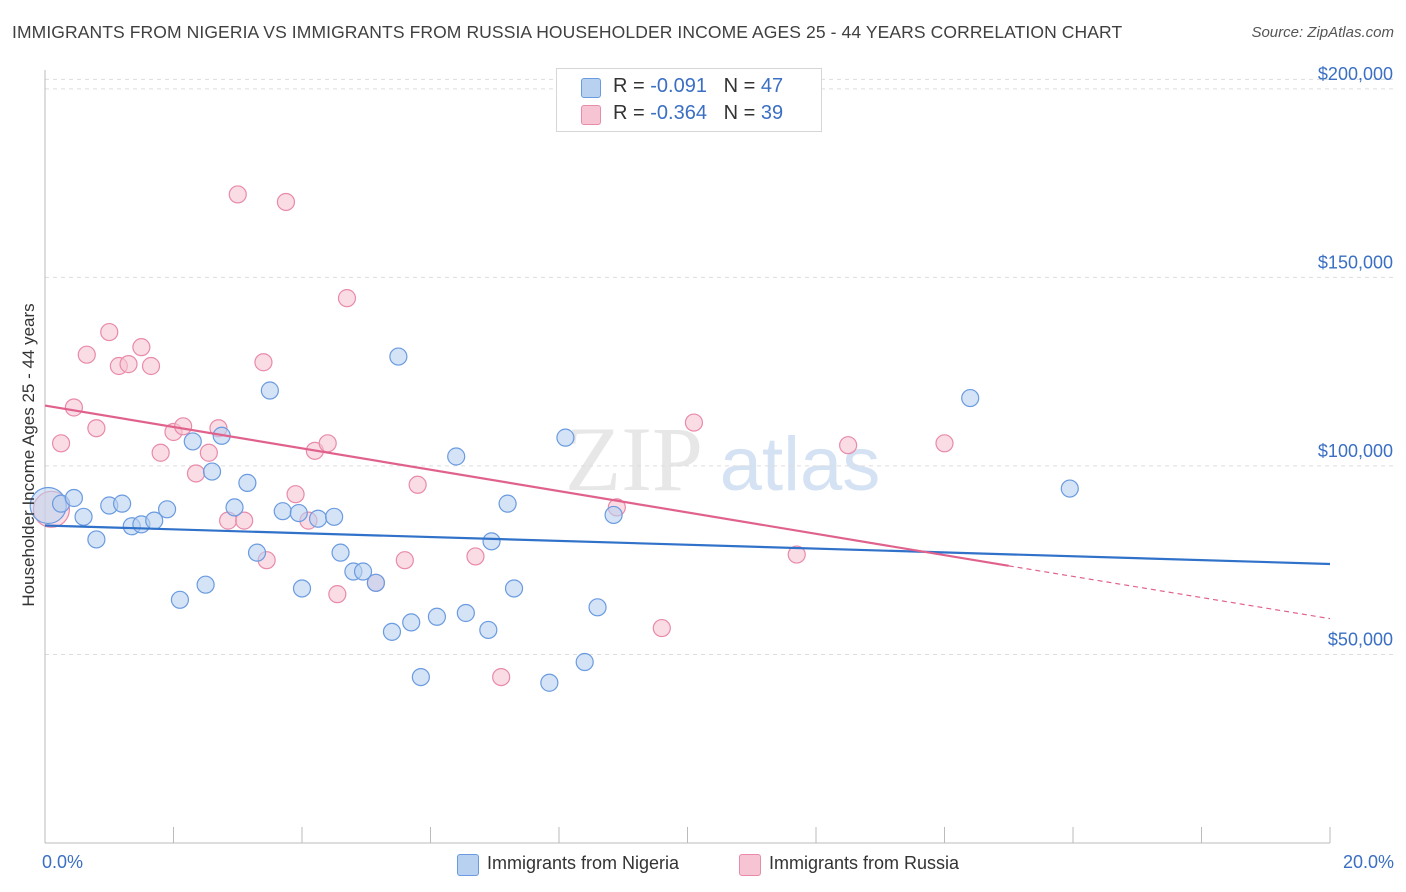 This screenshot has height=892, width=1406. What do you see at coordinates (739, 113) in the screenshot?
I see `russia-n-label: N =` at bounding box center [739, 113].